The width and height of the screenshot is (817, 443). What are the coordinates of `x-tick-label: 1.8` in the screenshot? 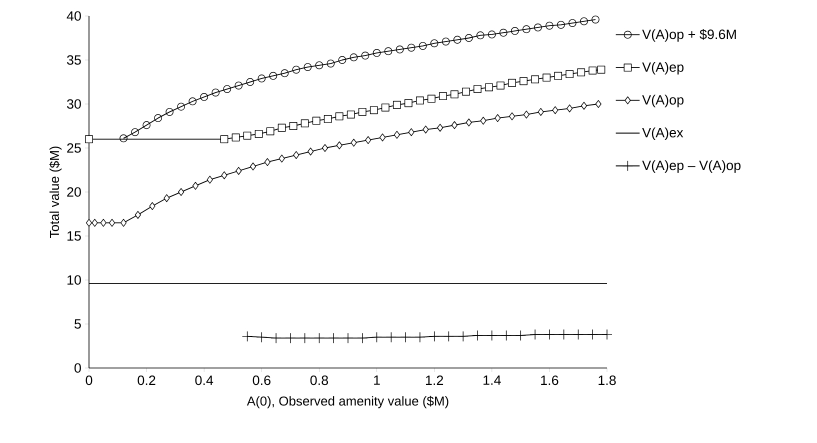 It's located at (607, 381).